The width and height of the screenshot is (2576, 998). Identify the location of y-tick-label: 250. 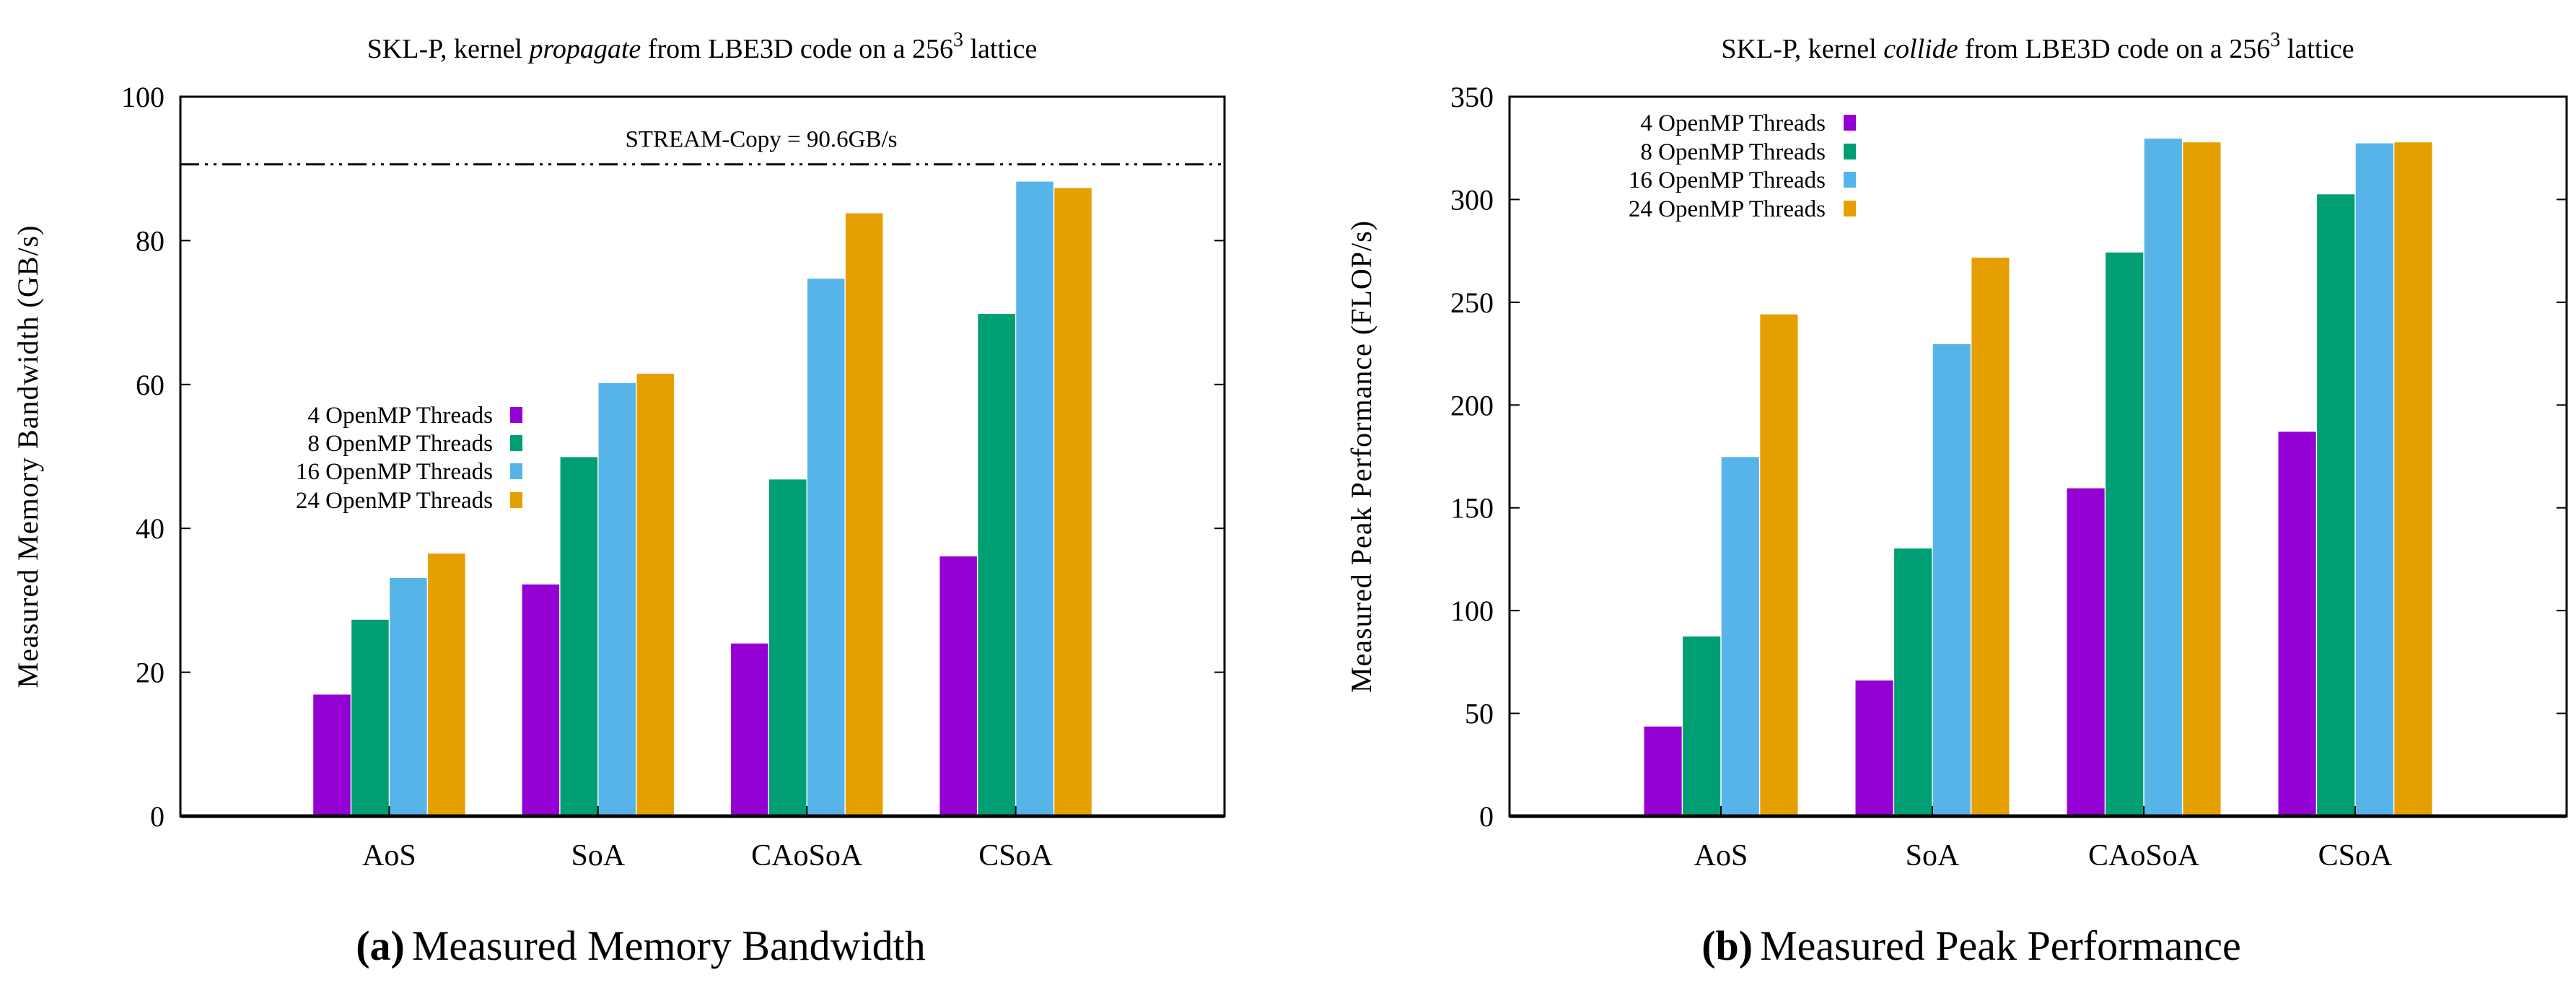
(1472, 302).